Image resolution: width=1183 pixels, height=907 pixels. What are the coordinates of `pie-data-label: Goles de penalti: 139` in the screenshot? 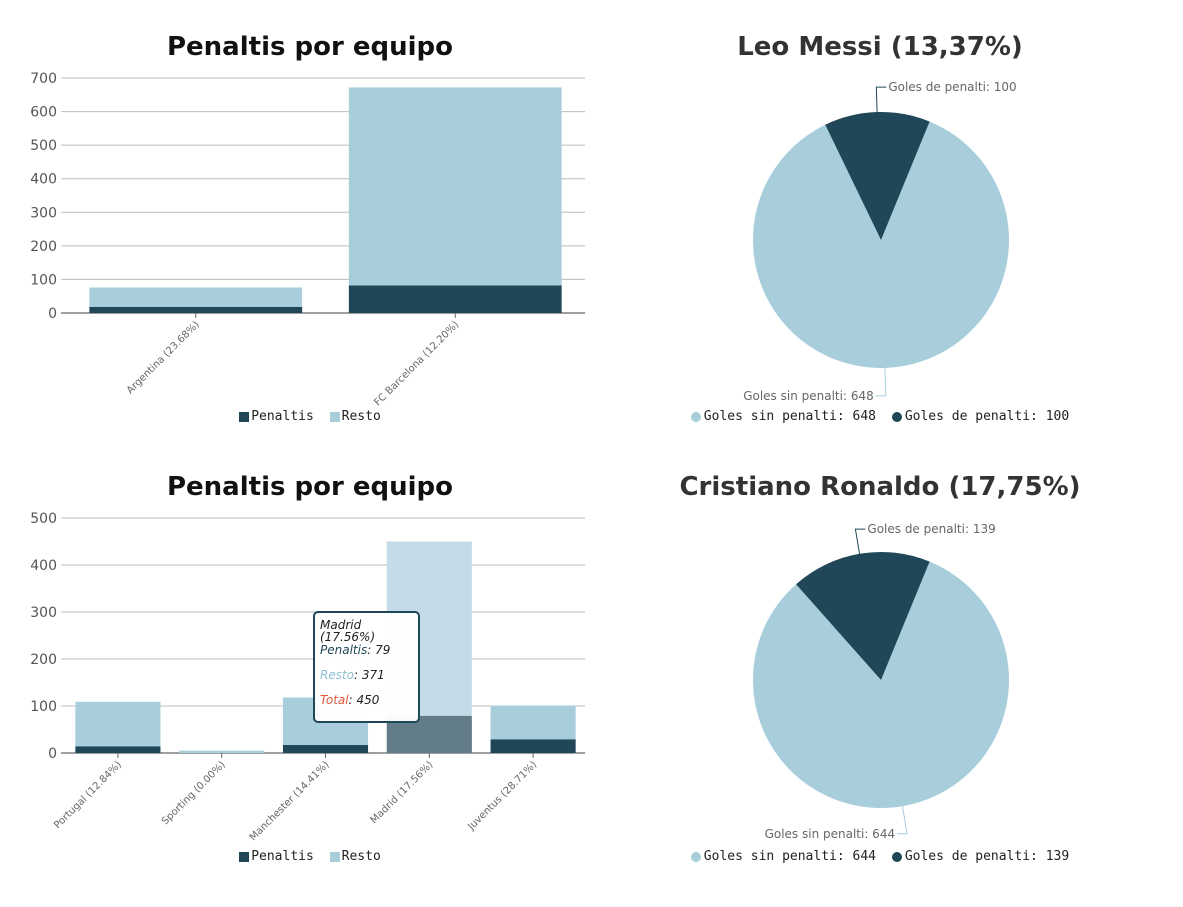 It's located at (931, 529).